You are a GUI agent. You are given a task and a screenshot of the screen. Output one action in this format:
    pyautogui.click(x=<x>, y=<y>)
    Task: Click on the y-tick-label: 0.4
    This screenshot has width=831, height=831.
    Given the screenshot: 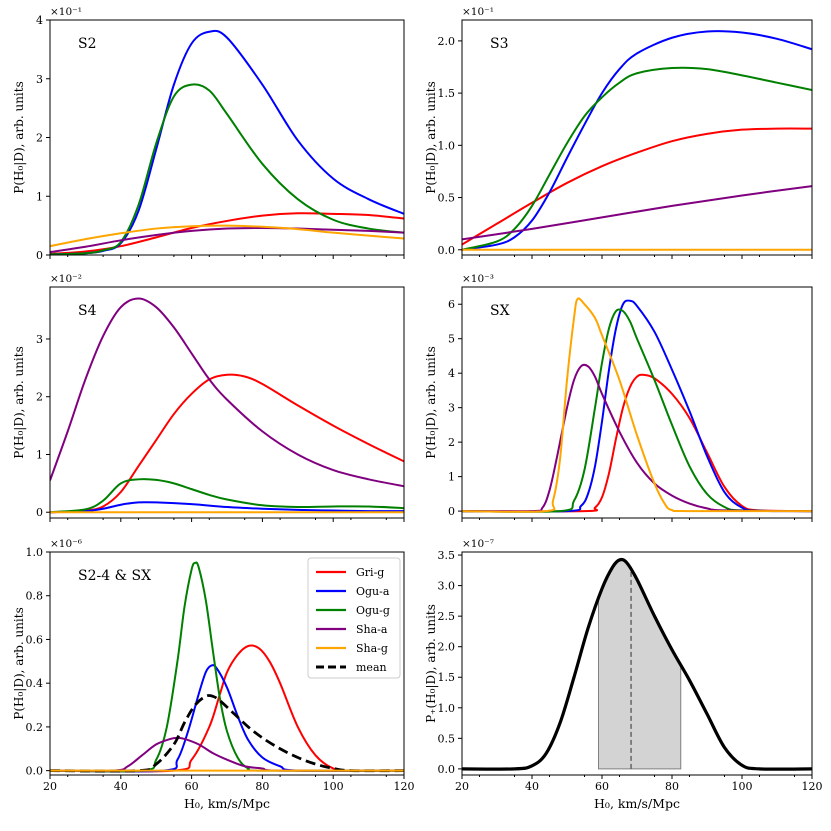 What is the action you would take?
    pyautogui.click(x=35, y=683)
    